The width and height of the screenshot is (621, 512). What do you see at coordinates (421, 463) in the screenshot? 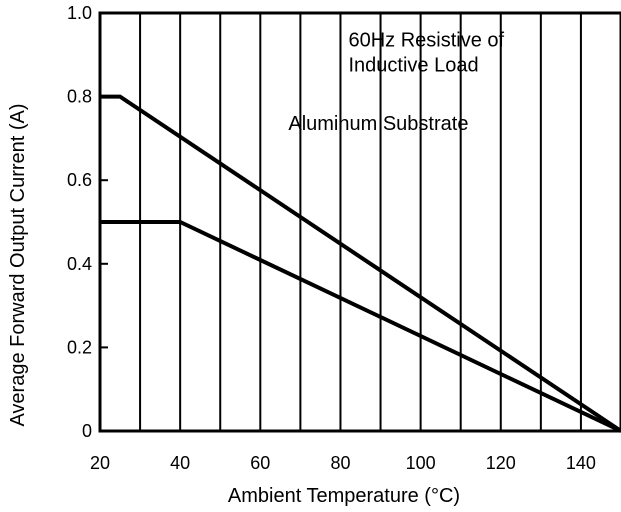
I see `x-tick-label-4: 100` at bounding box center [421, 463].